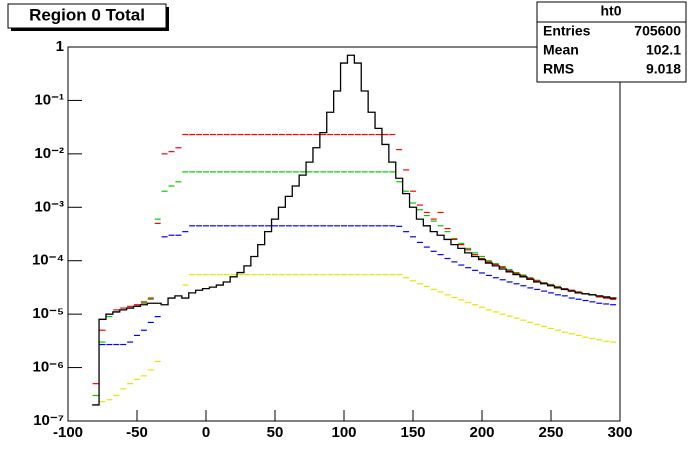 This screenshot has height=467, width=689. I want to click on stats-label: RMS, so click(558, 69).